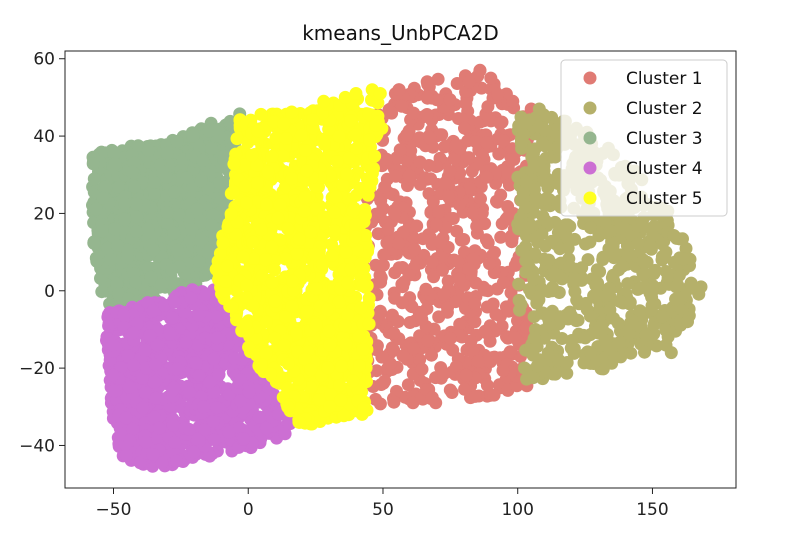  Describe the element at coordinates (517, 510) in the screenshot. I see `x-tick-label: 100` at that location.